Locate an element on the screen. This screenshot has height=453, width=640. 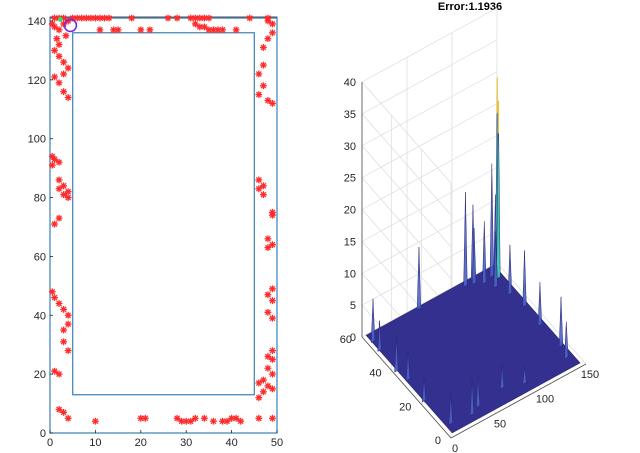
z-tick-label: 25 is located at coordinates (350, 179).